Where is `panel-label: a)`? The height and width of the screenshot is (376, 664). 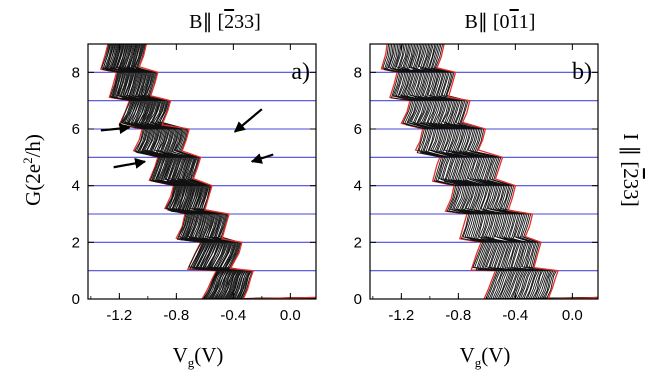 panel-label: a) is located at coordinates (300, 72).